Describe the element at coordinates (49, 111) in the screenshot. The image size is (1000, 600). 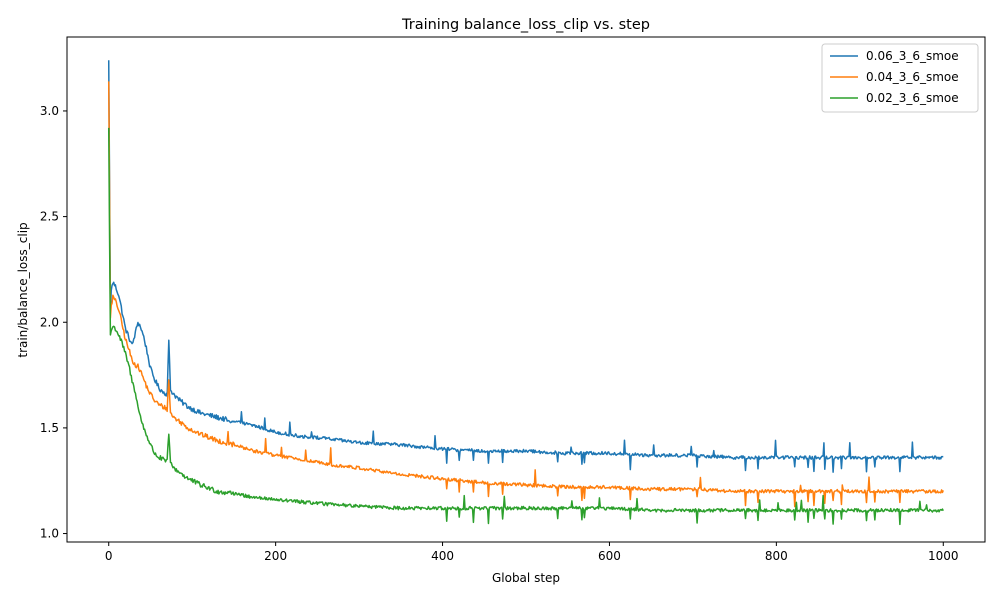
I see `y-tick-label: 3.0` at that location.